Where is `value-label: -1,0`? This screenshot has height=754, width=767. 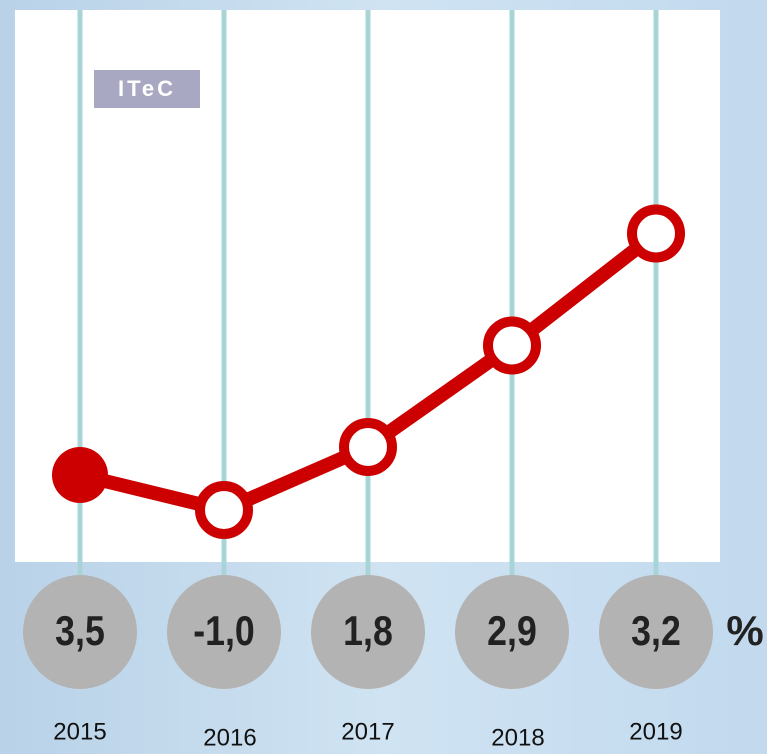
value-label: -1,0 is located at coordinates (224, 631).